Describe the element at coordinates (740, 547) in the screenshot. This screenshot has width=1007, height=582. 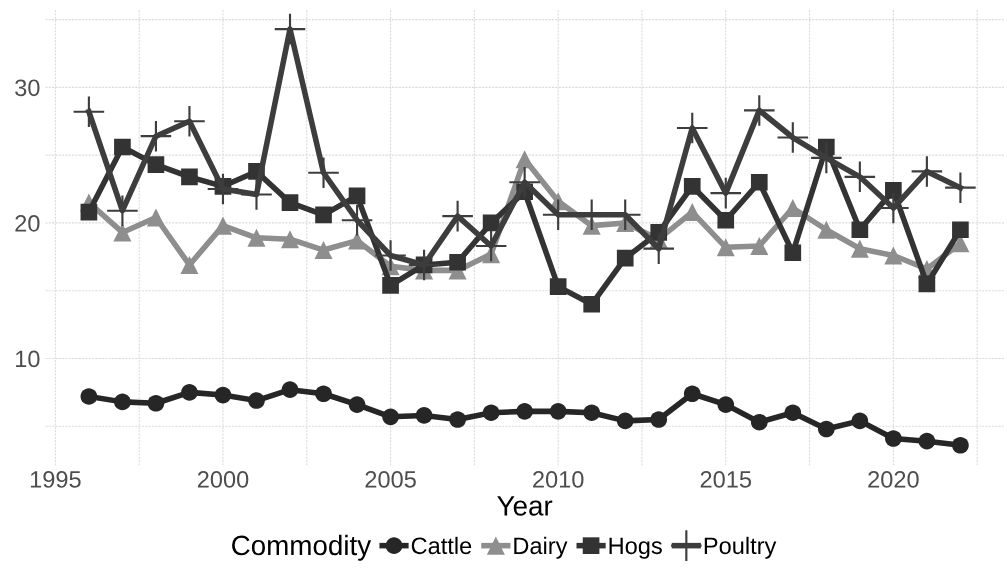
I see `legend-label: Poultry` at that location.